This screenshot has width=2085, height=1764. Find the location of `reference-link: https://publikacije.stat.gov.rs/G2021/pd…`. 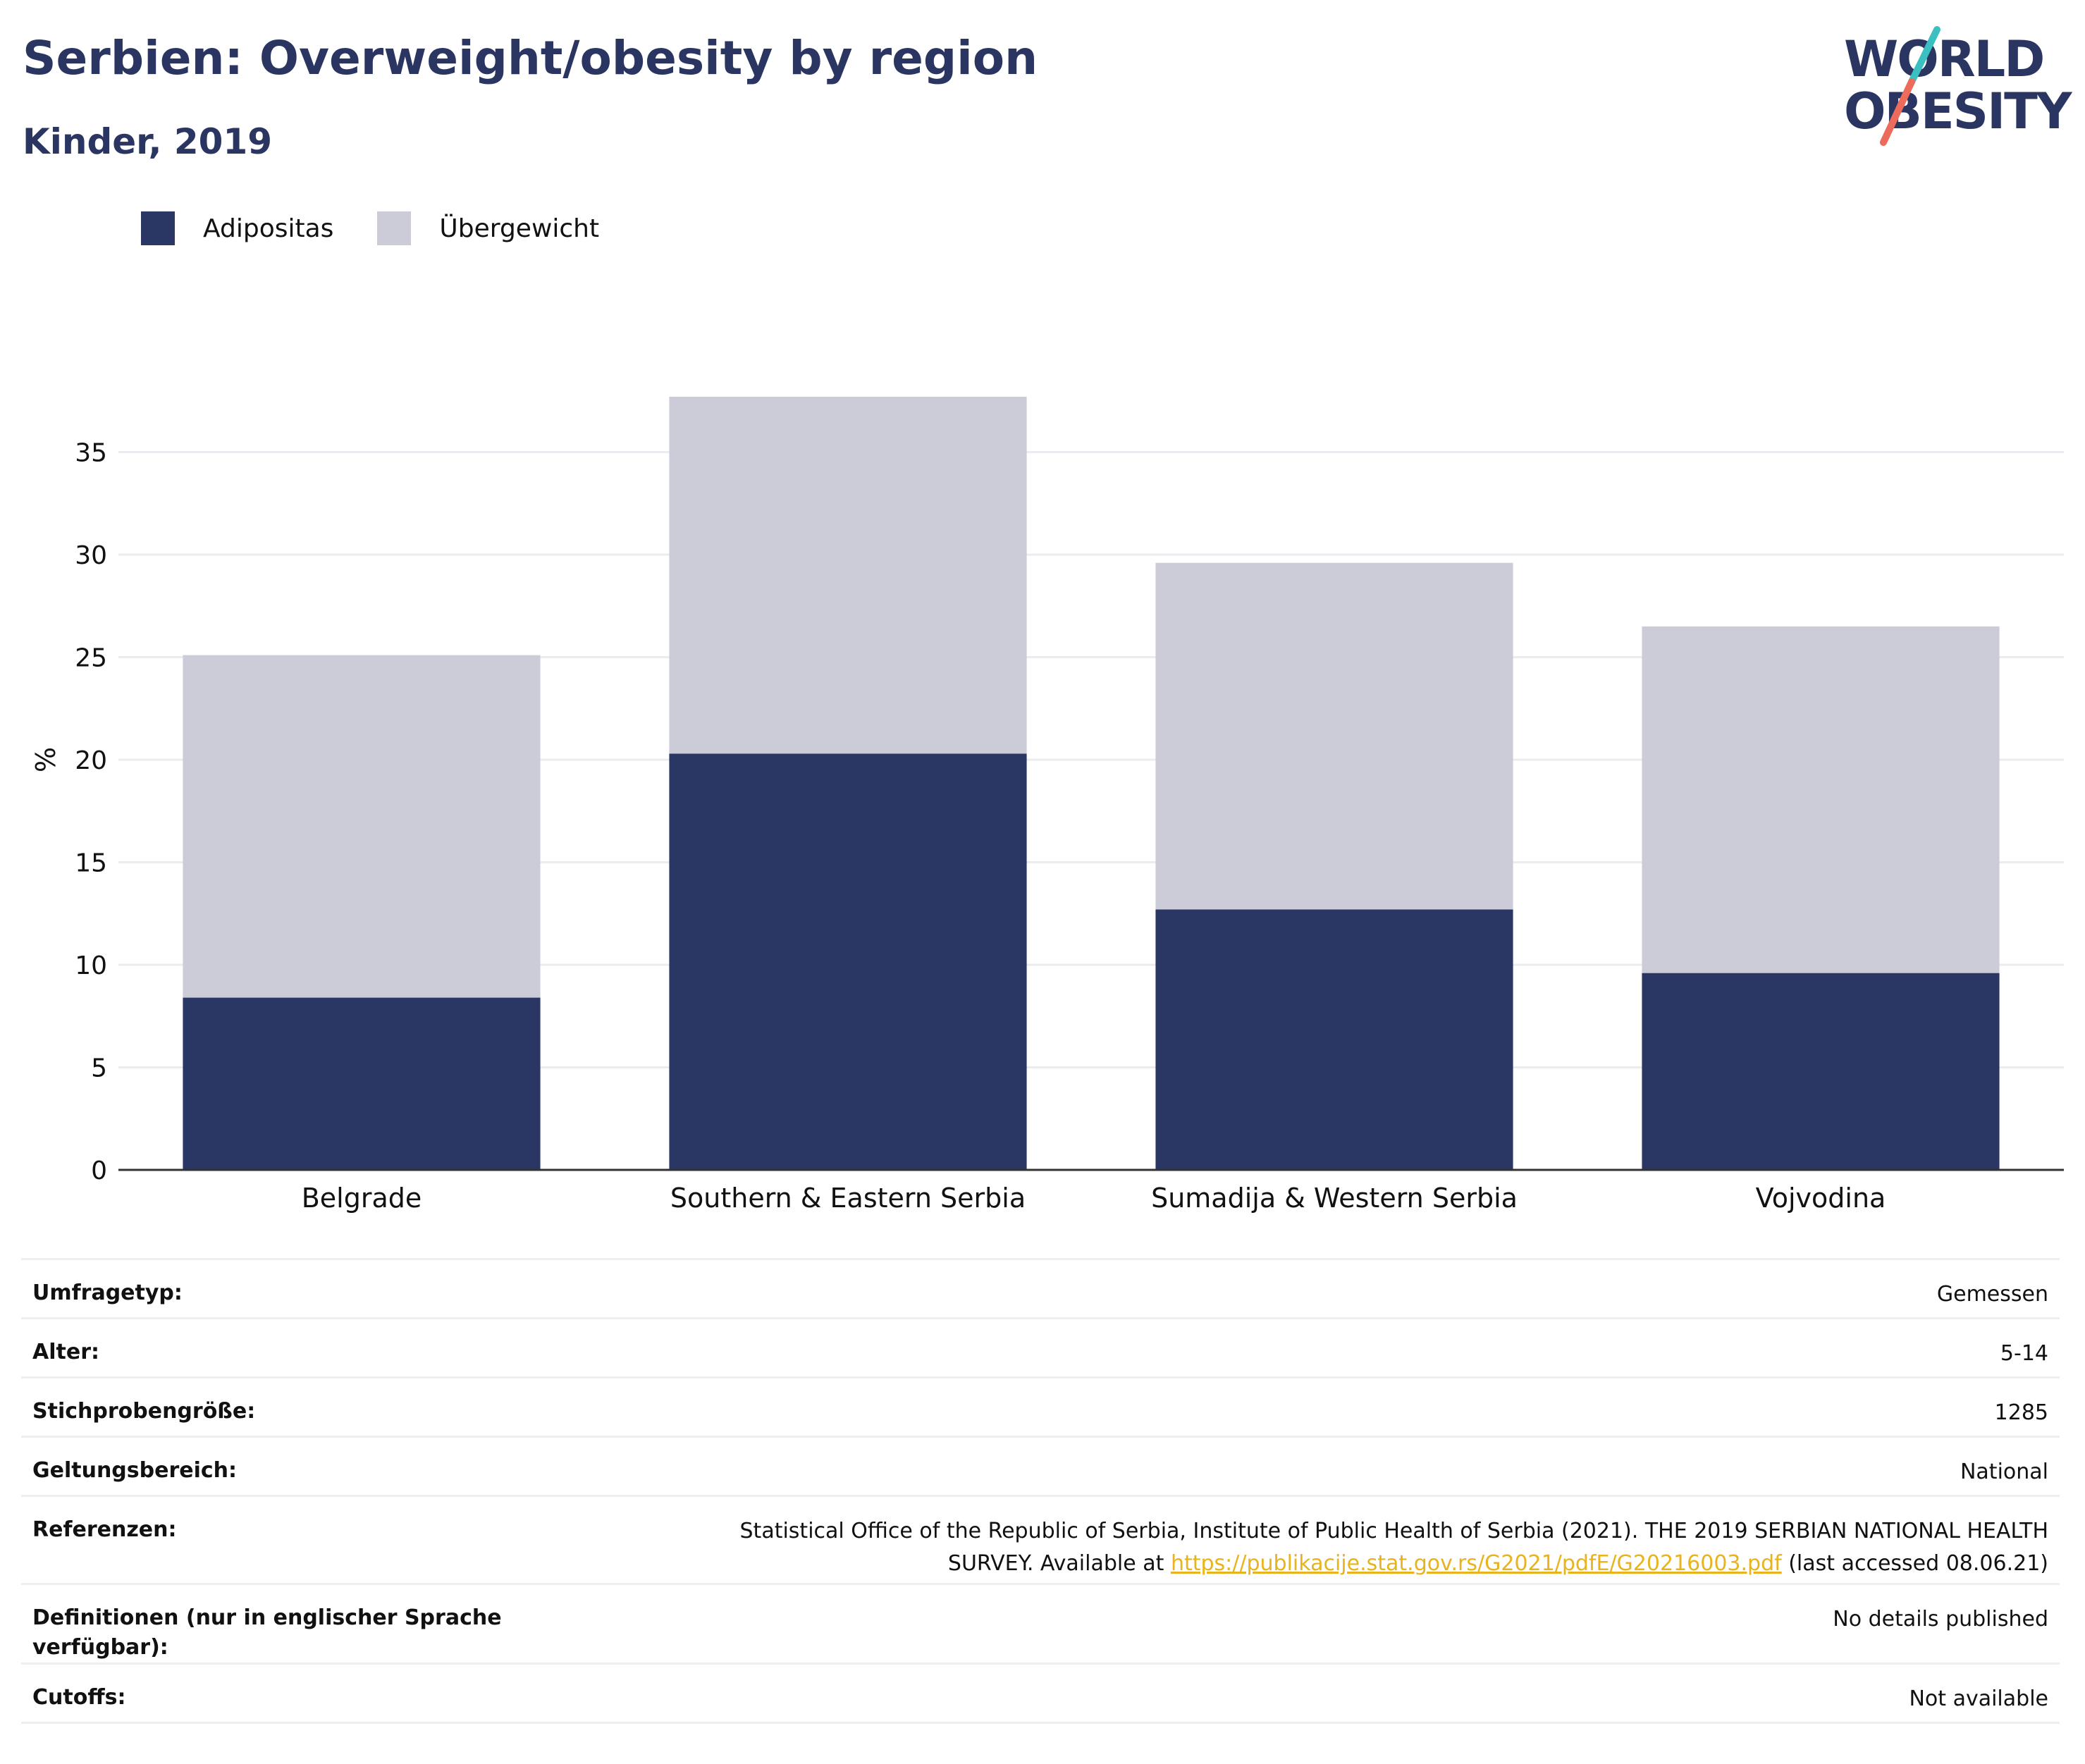

reference-link: https://publikacije.stat.gov.rs/G2021/pd… is located at coordinates (1476, 1563).